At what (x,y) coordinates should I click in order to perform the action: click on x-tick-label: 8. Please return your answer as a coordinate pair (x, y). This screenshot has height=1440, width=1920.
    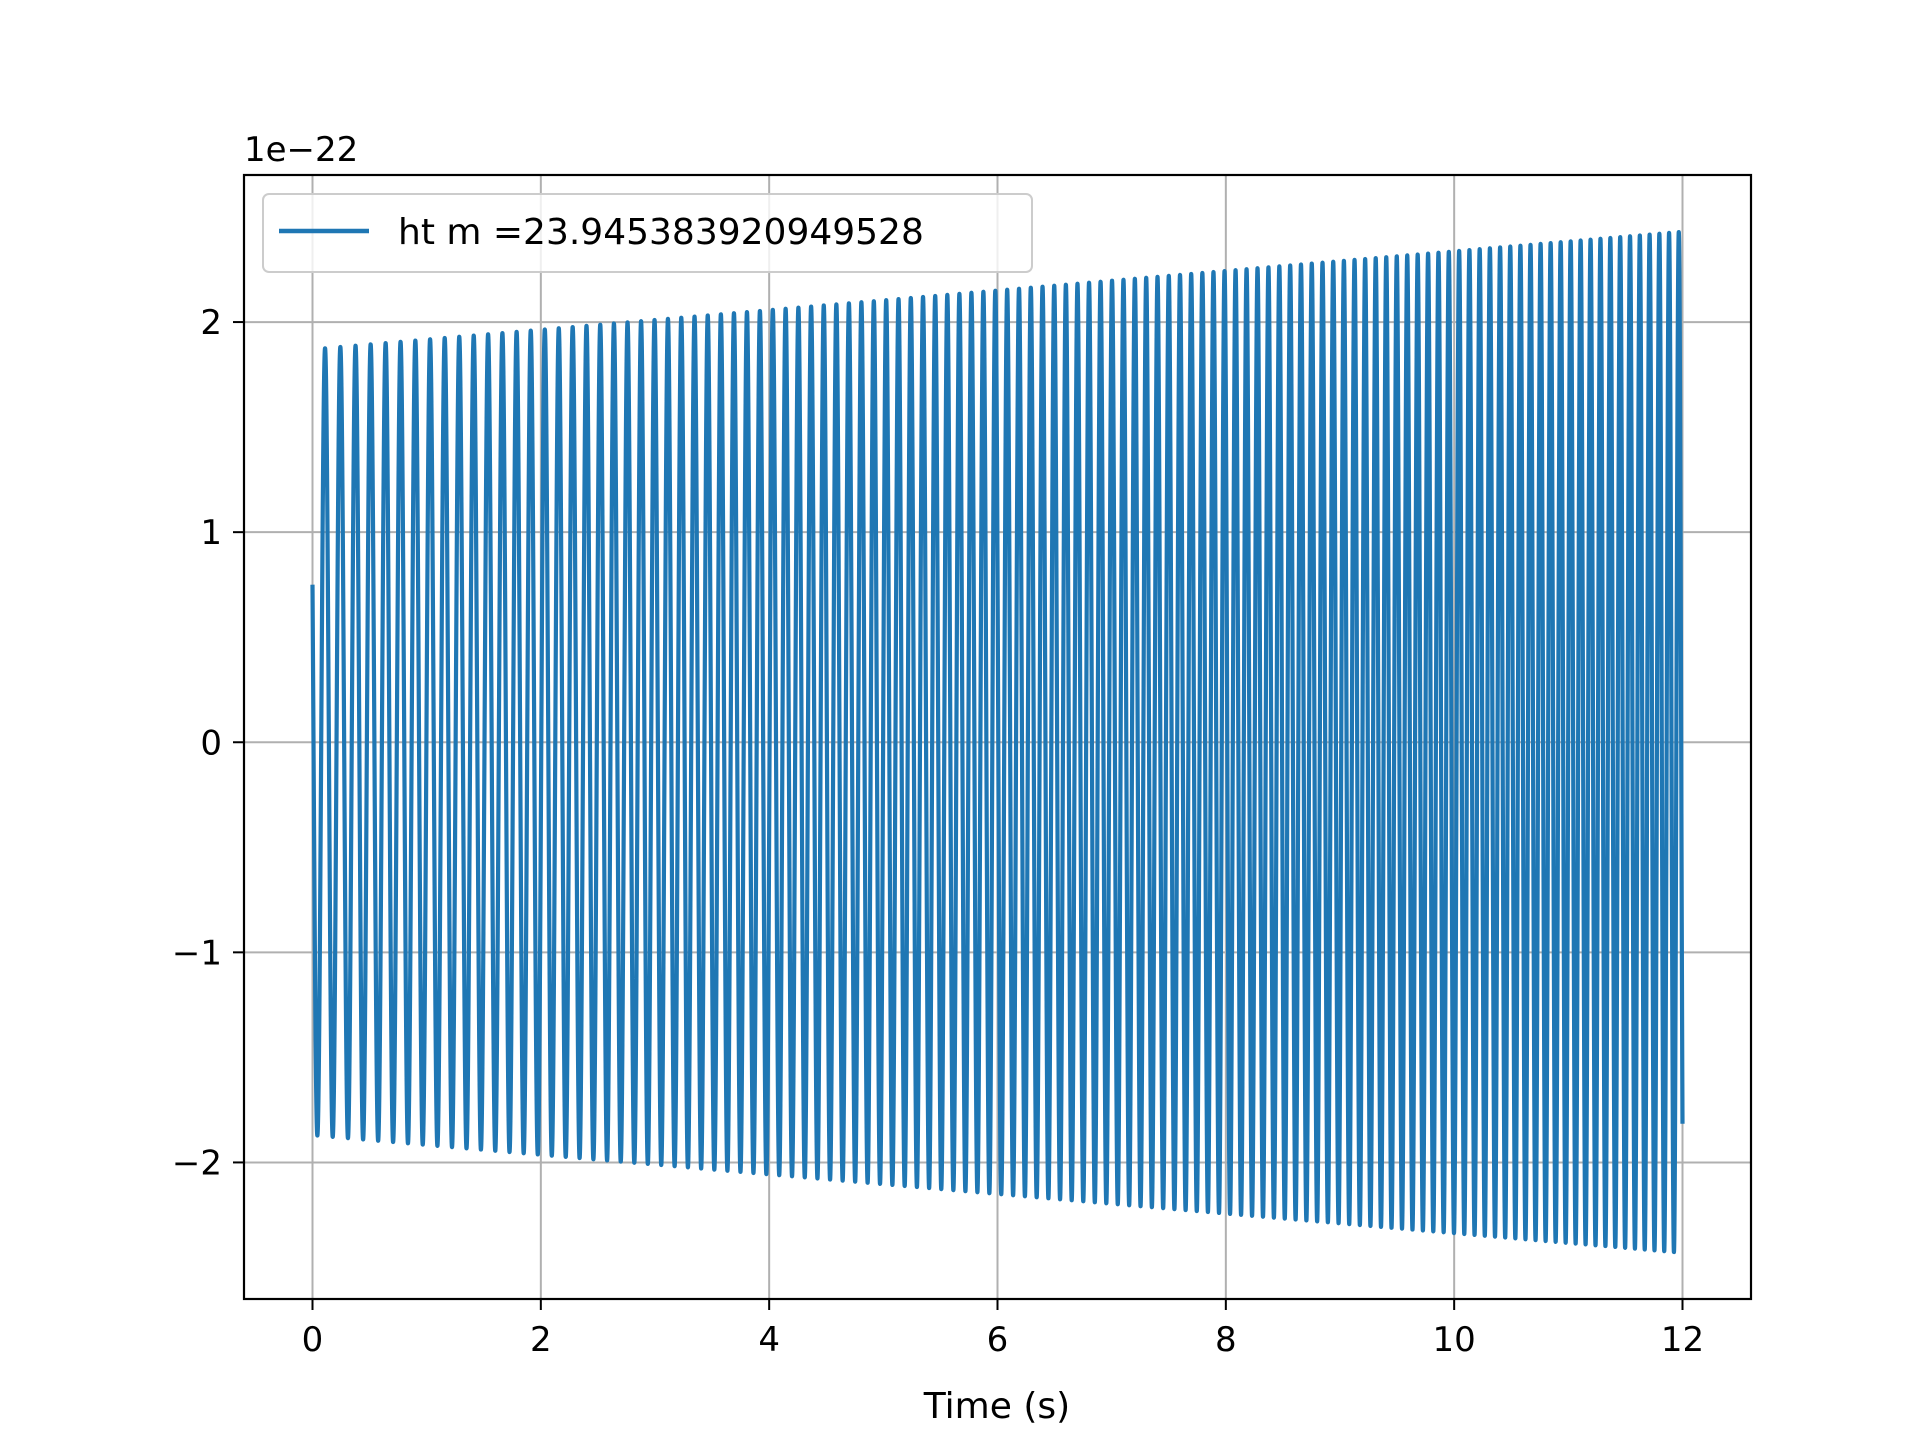
    Looking at the image, I should click on (1226, 1340).